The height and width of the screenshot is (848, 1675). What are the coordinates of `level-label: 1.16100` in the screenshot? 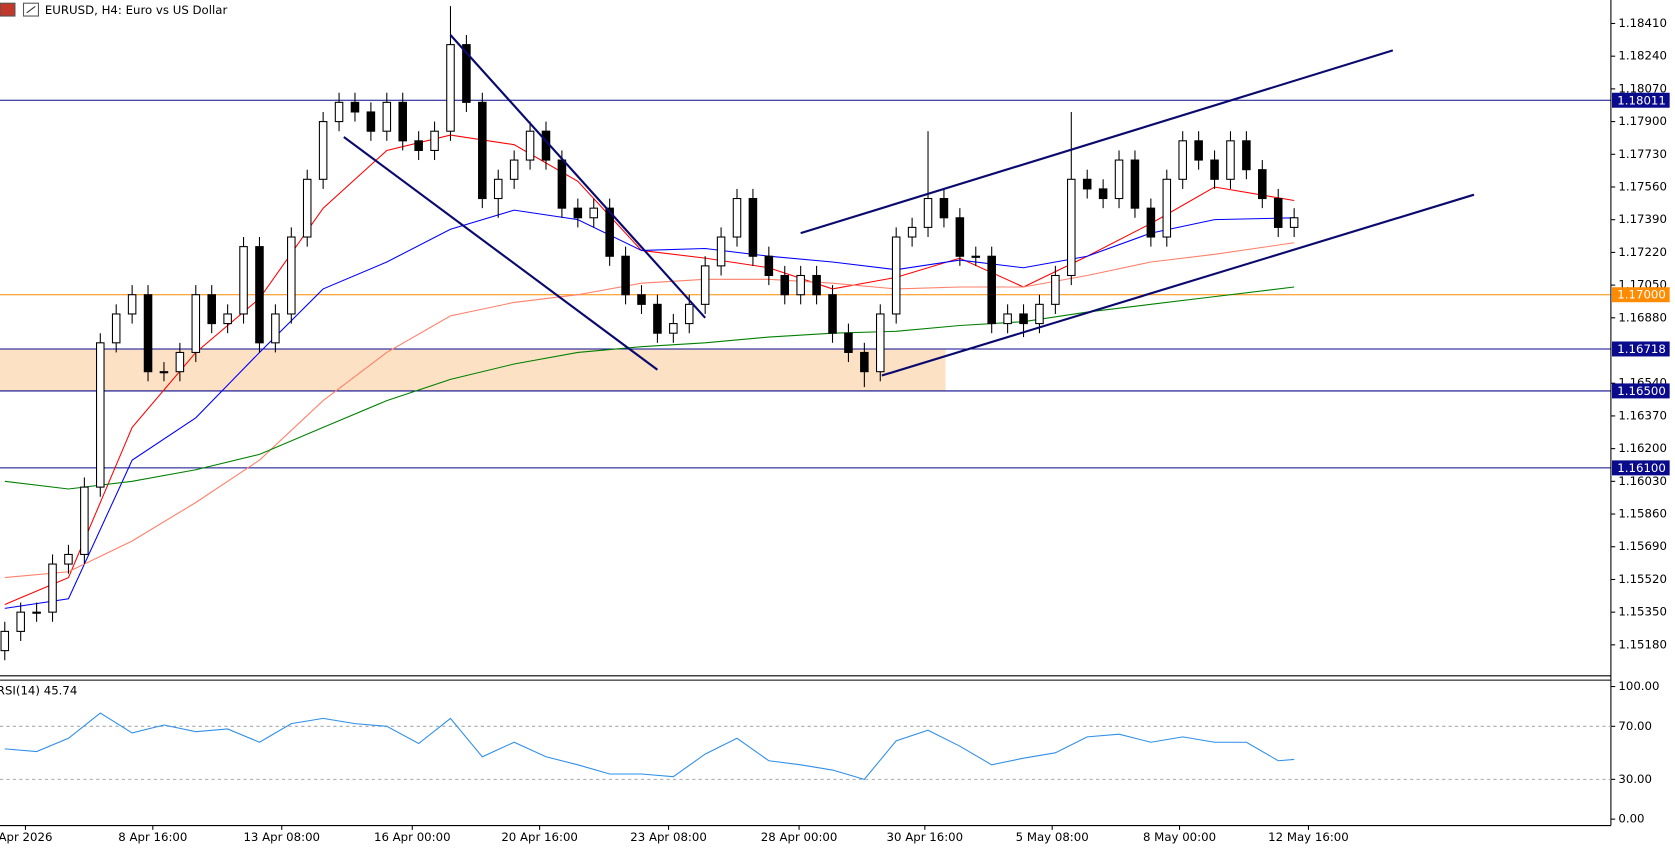 It's located at (1641, 468).